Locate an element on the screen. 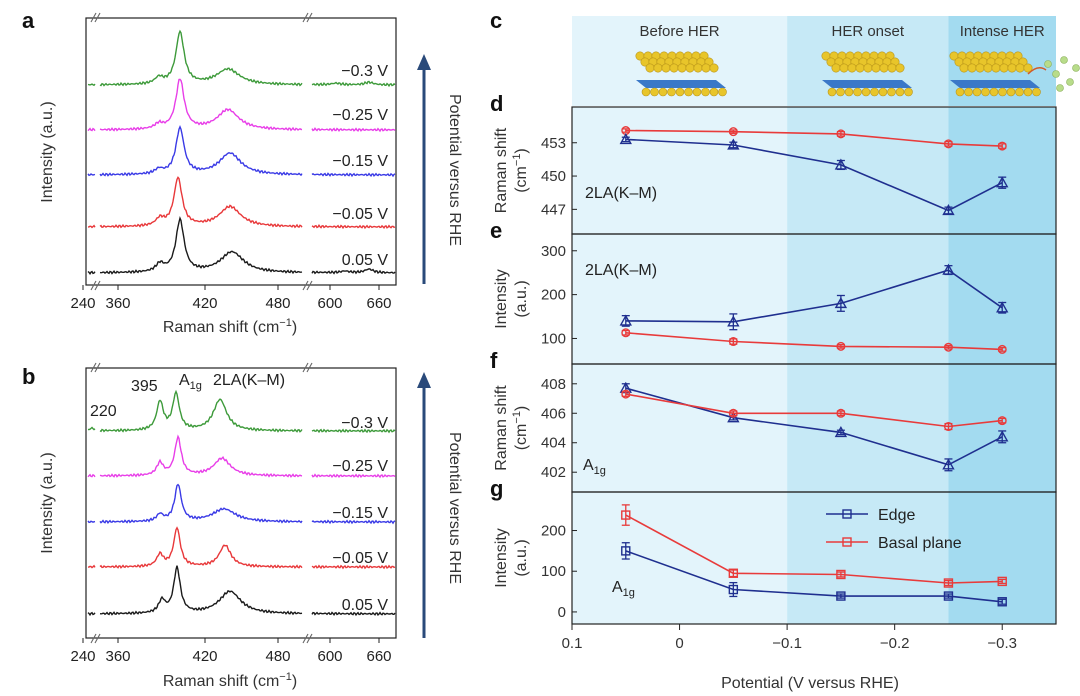  panel-label-e: e is located at coordinates (496, 230).